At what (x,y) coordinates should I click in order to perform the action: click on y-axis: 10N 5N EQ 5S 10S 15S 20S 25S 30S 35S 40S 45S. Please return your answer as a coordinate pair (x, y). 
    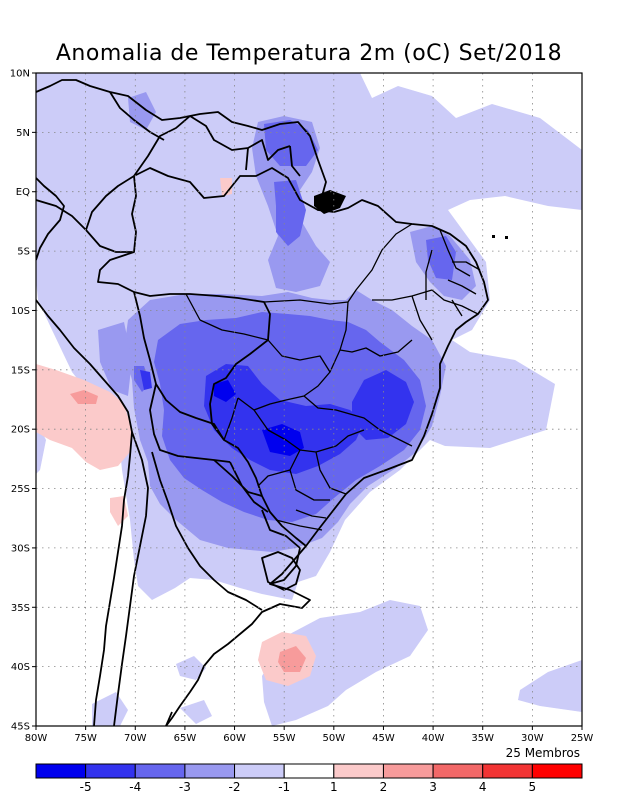
    Looking at the image, I should click on (23, 401).